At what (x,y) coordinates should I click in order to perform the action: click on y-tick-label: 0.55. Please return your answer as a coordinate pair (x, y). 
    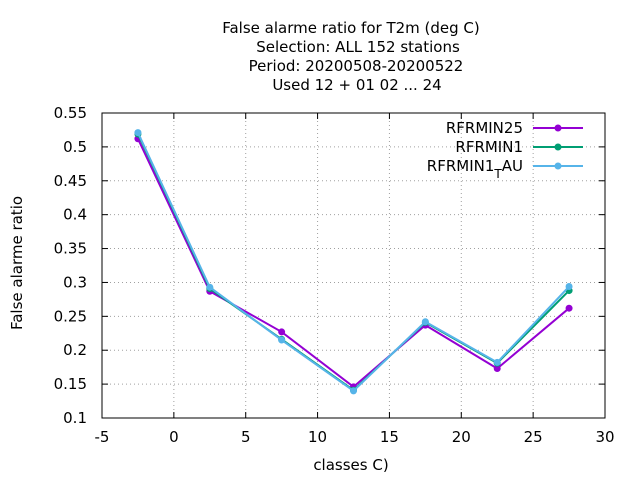
    Looking at the image, I should click on (70, 113).